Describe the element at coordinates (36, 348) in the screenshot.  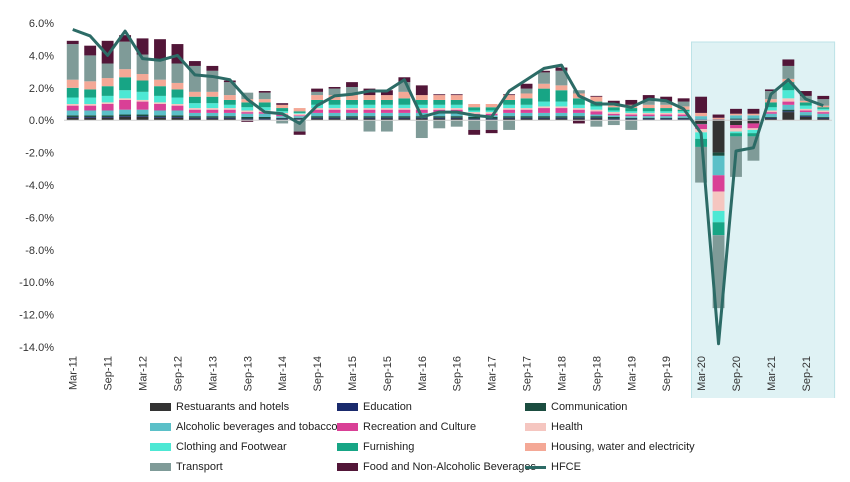
I see `y-tick-label: -14.0%` at that location.